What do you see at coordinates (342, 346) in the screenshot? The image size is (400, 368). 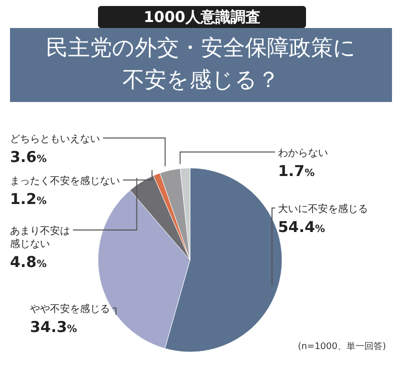 I see `text: (n=1000、単一回答)` at bounding box center [342, 346].